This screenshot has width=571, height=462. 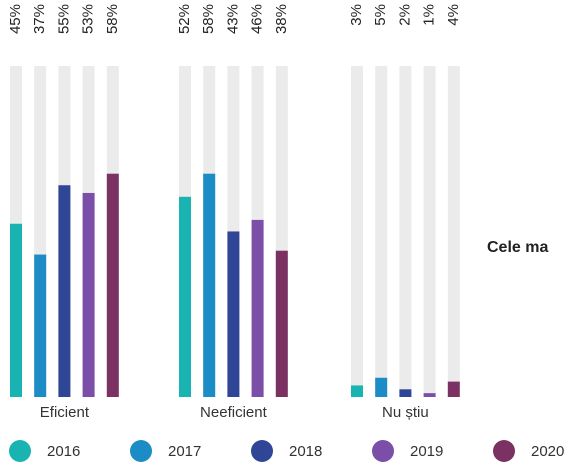 What do you see at coordinates (234, 412) in the screenshot?
I see `x-tick-label: Neeficient` at bounding box center [234, 412].